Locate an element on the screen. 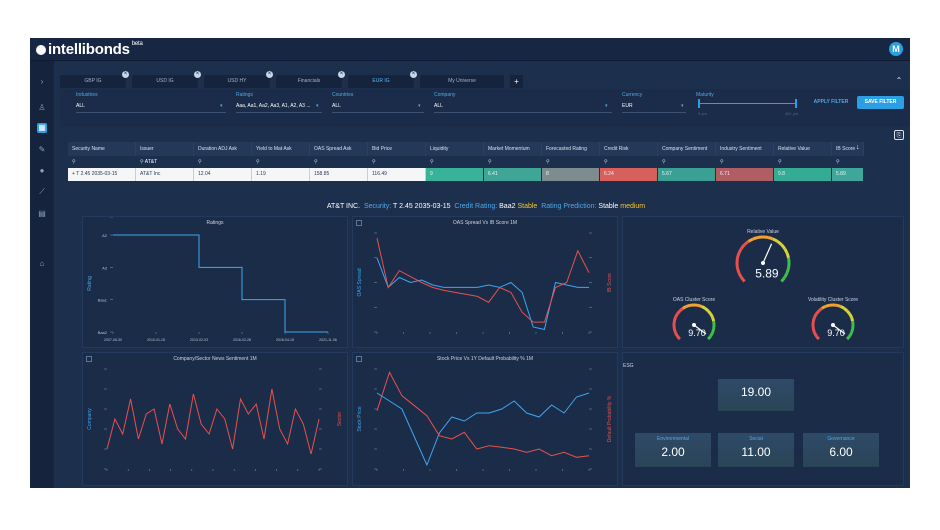 This screenshot has height=530, width=940. news-chart: Company Sector is located at coordinates (216, 420).